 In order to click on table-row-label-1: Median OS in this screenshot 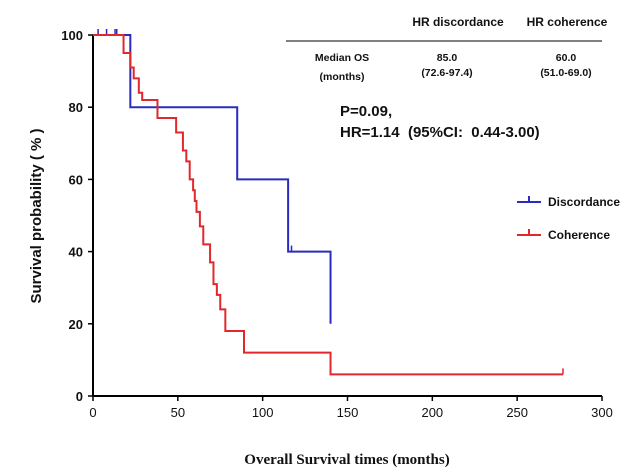, I will do `click(342, 58)`.